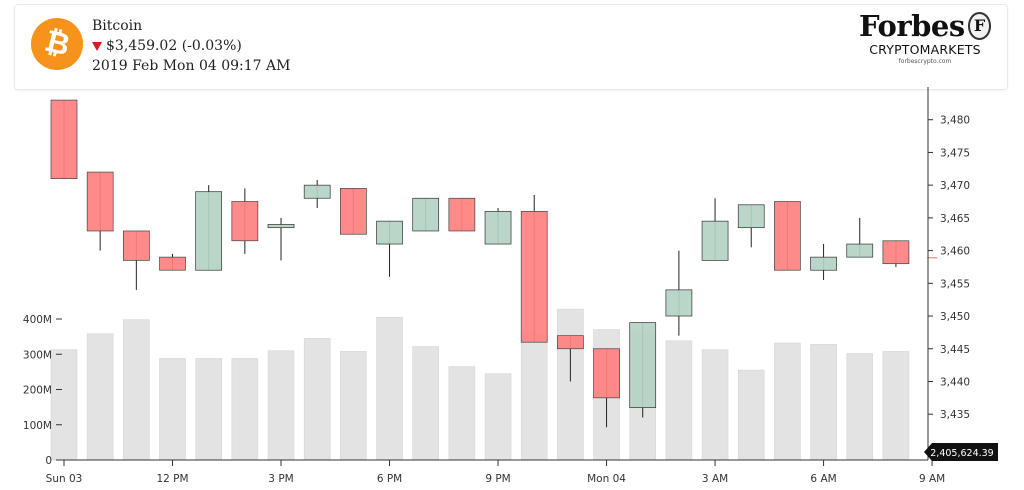 This screenshot has width=1024, height=490. I want to click on time-tick-label: 6 AM, so click(823, 479).